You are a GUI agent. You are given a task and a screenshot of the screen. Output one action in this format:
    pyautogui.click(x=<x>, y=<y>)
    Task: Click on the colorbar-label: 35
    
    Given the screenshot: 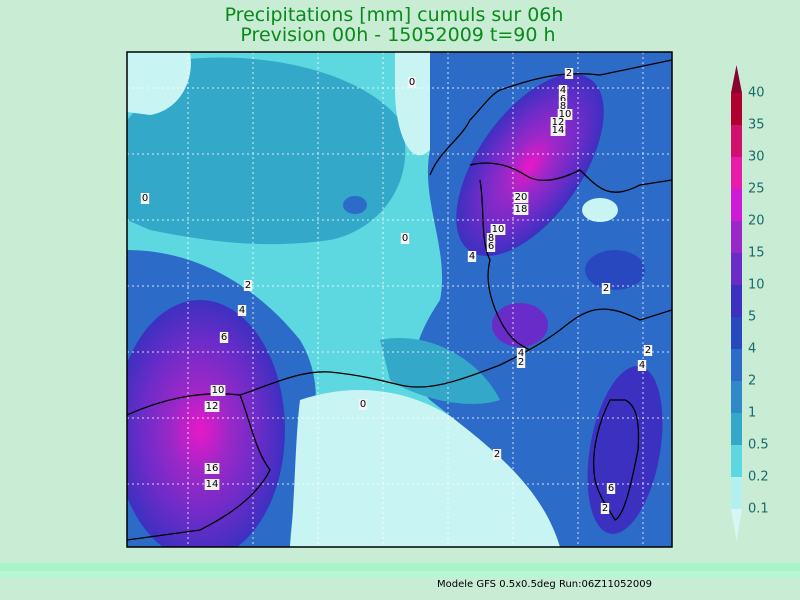 What is the action you would take?
    pyautogui.click(x=756, y=125)
    